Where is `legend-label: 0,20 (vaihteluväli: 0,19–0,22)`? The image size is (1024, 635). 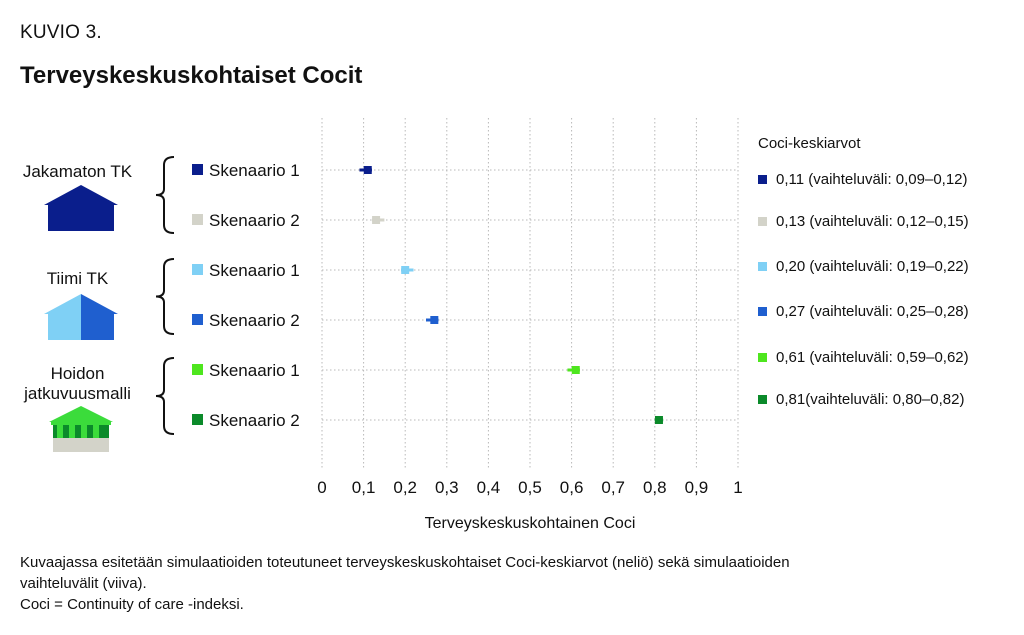 legend-label: 0,20 (vaihteluväli: 0,19–0,22) is located at coordinates (872, 266).